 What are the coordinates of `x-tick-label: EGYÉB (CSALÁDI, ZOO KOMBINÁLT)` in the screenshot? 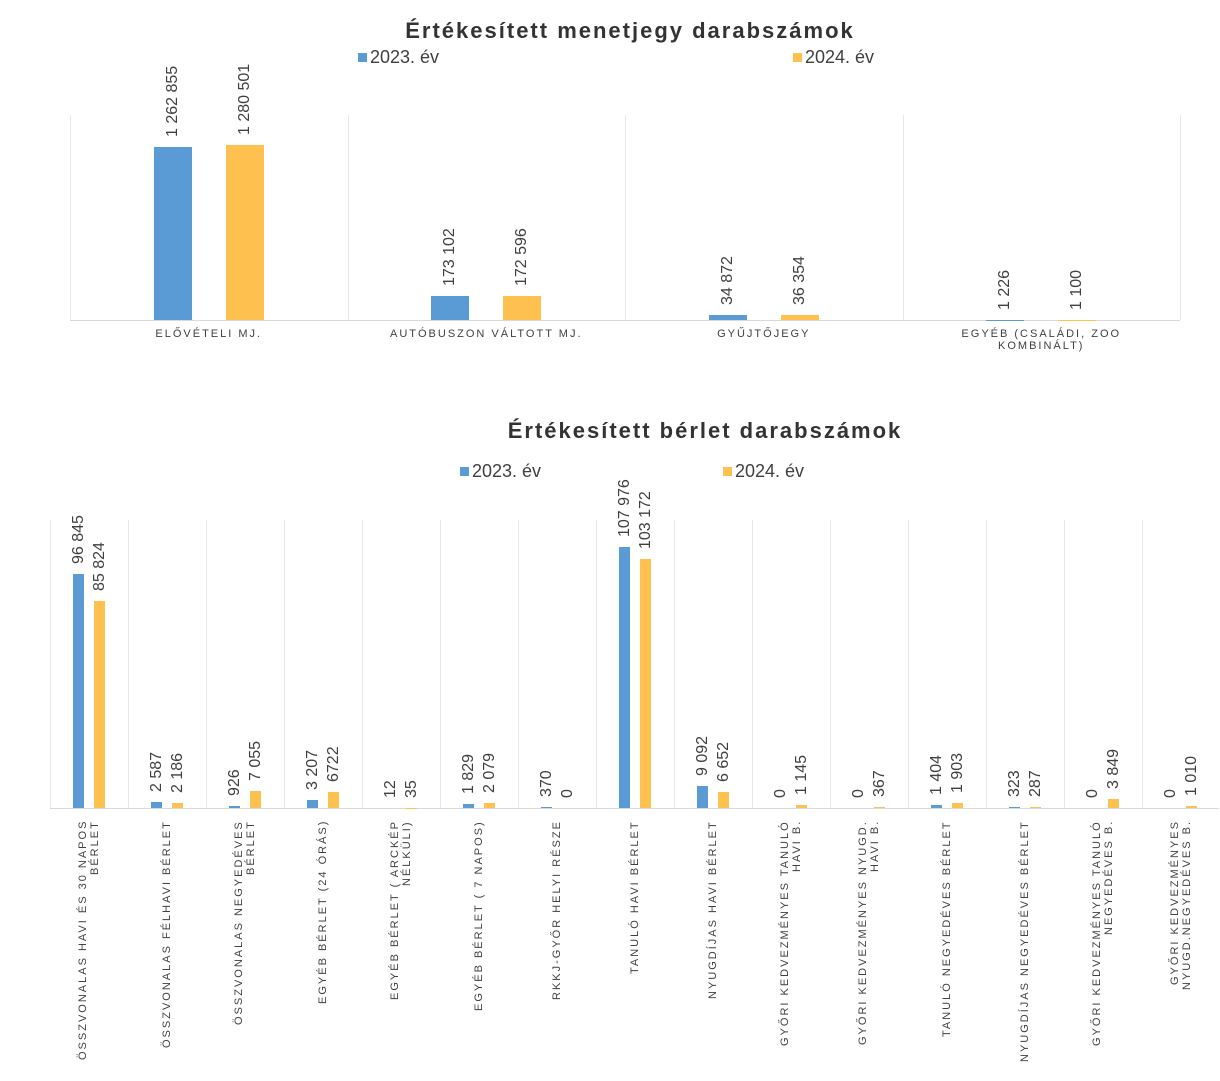 It's located at (1041, 340).